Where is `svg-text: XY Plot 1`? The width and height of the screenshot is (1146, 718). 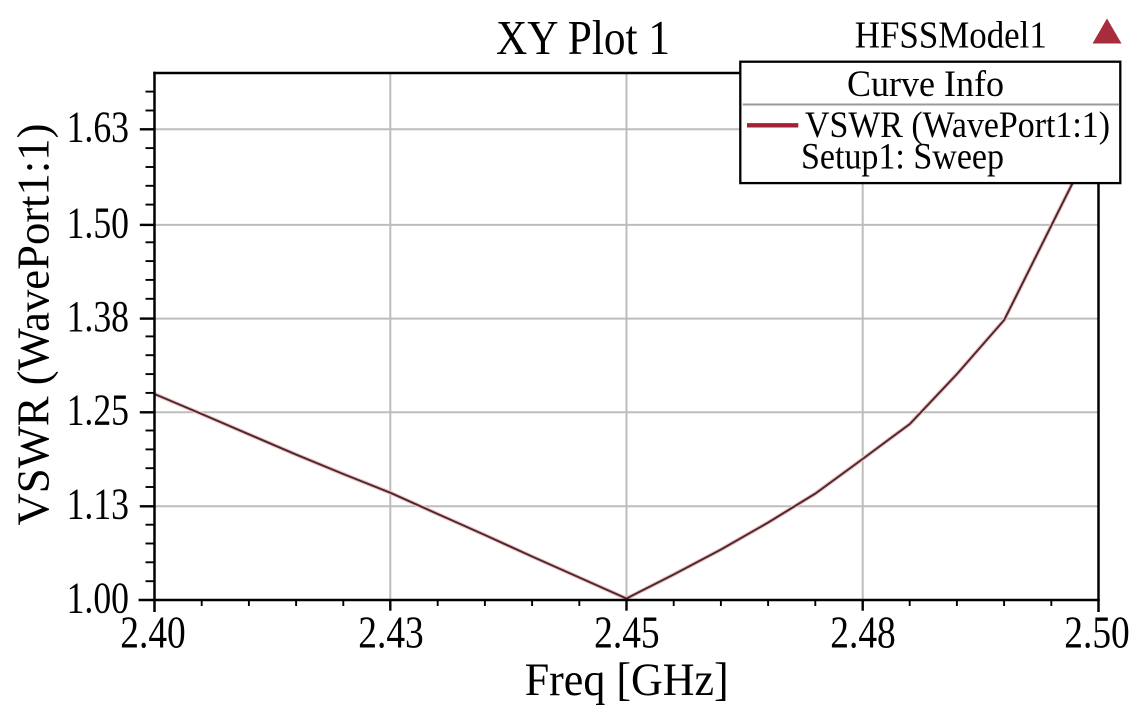
svg-text: XY Plot 1 is located at coordinates (583, 37).